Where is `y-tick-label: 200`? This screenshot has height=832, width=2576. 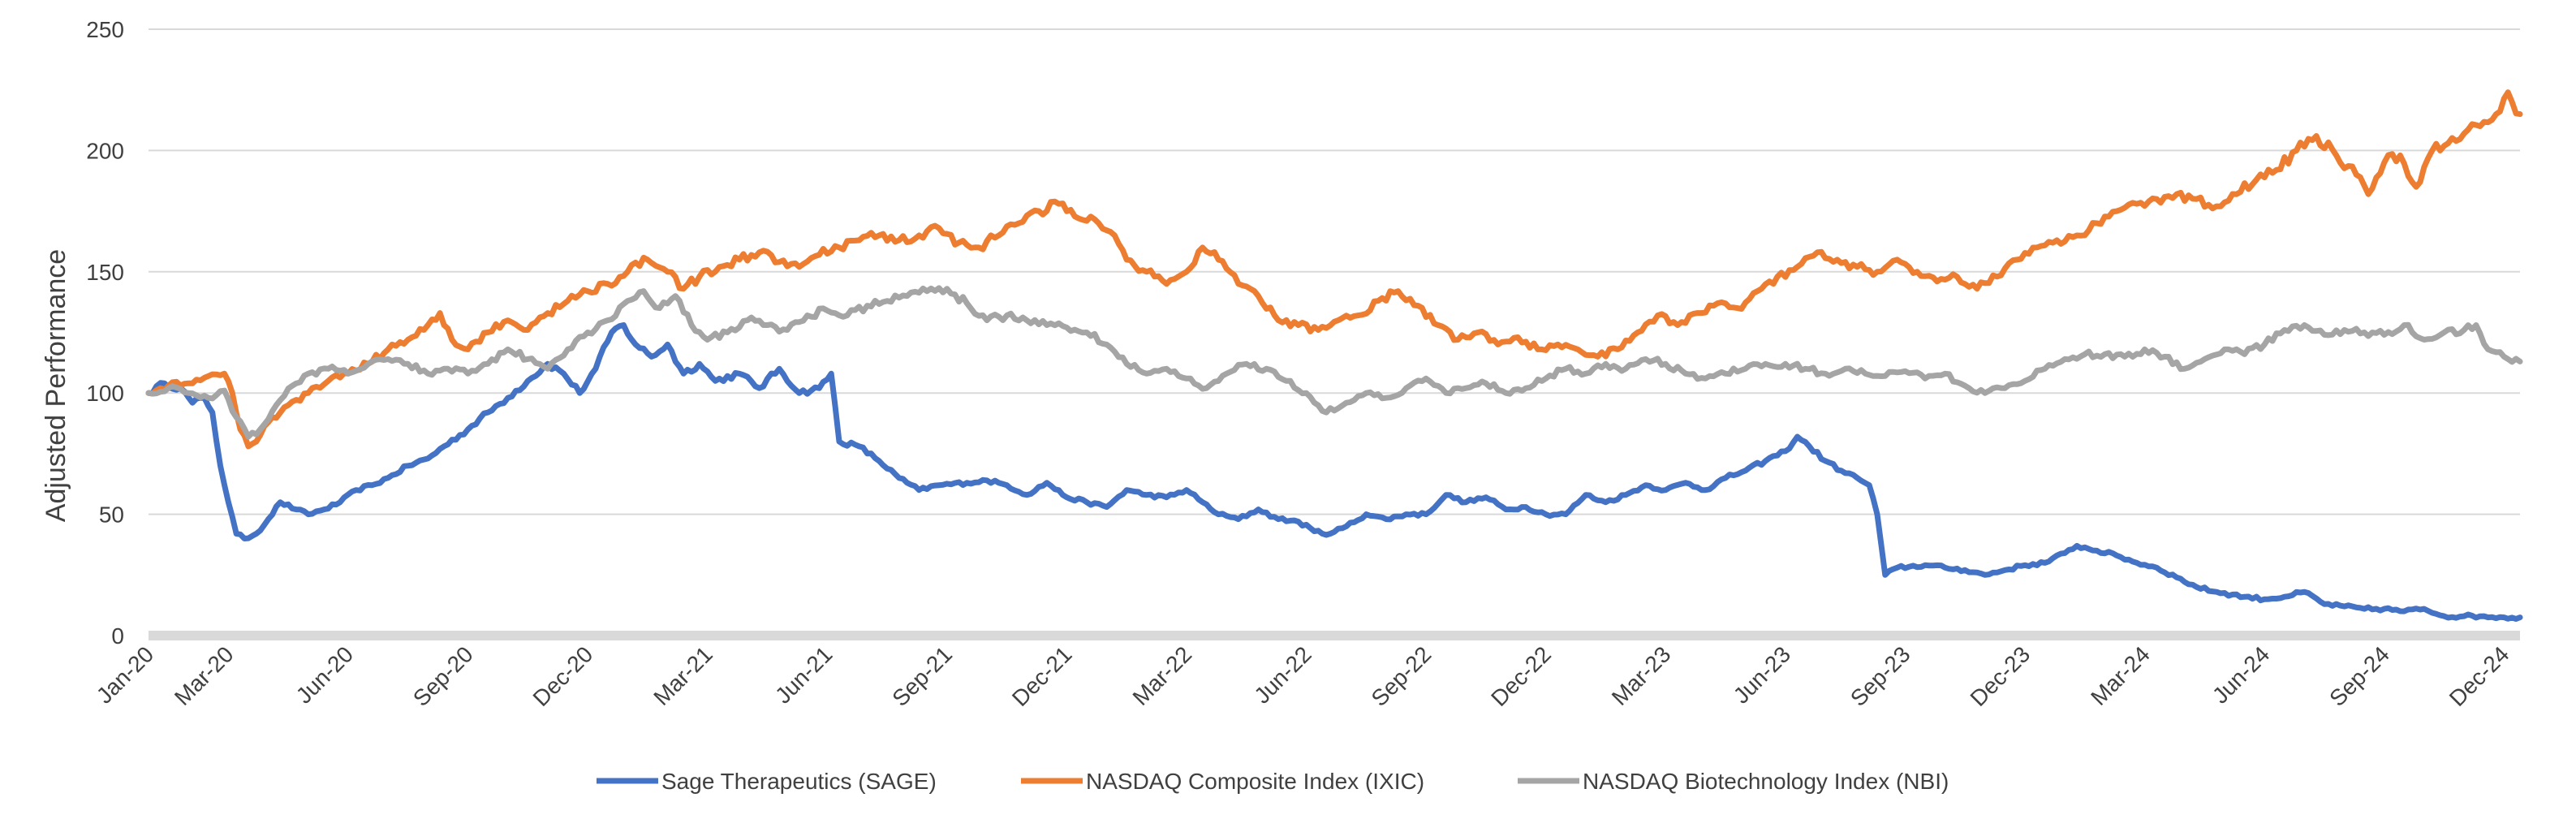
y-tick-label: 200 is located at coordinates (105, 150).